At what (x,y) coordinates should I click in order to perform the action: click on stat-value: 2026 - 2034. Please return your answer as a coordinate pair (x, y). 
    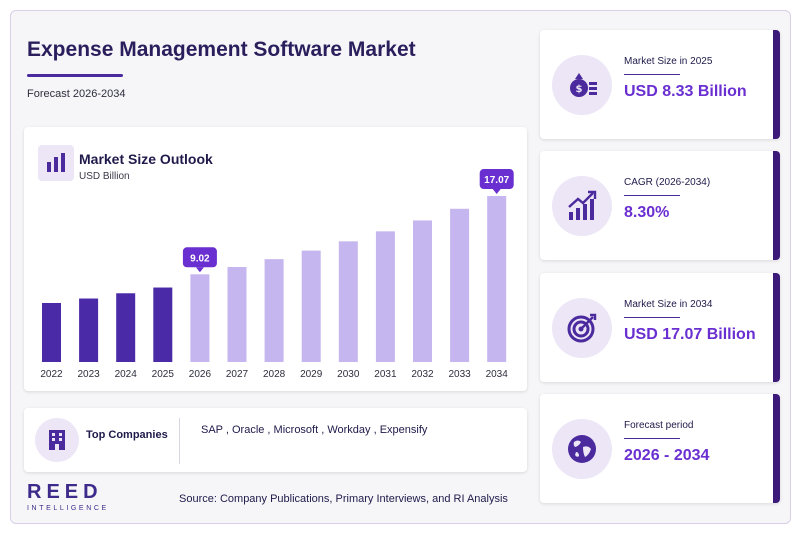
    Looking at the image, I should click on (667, 455).